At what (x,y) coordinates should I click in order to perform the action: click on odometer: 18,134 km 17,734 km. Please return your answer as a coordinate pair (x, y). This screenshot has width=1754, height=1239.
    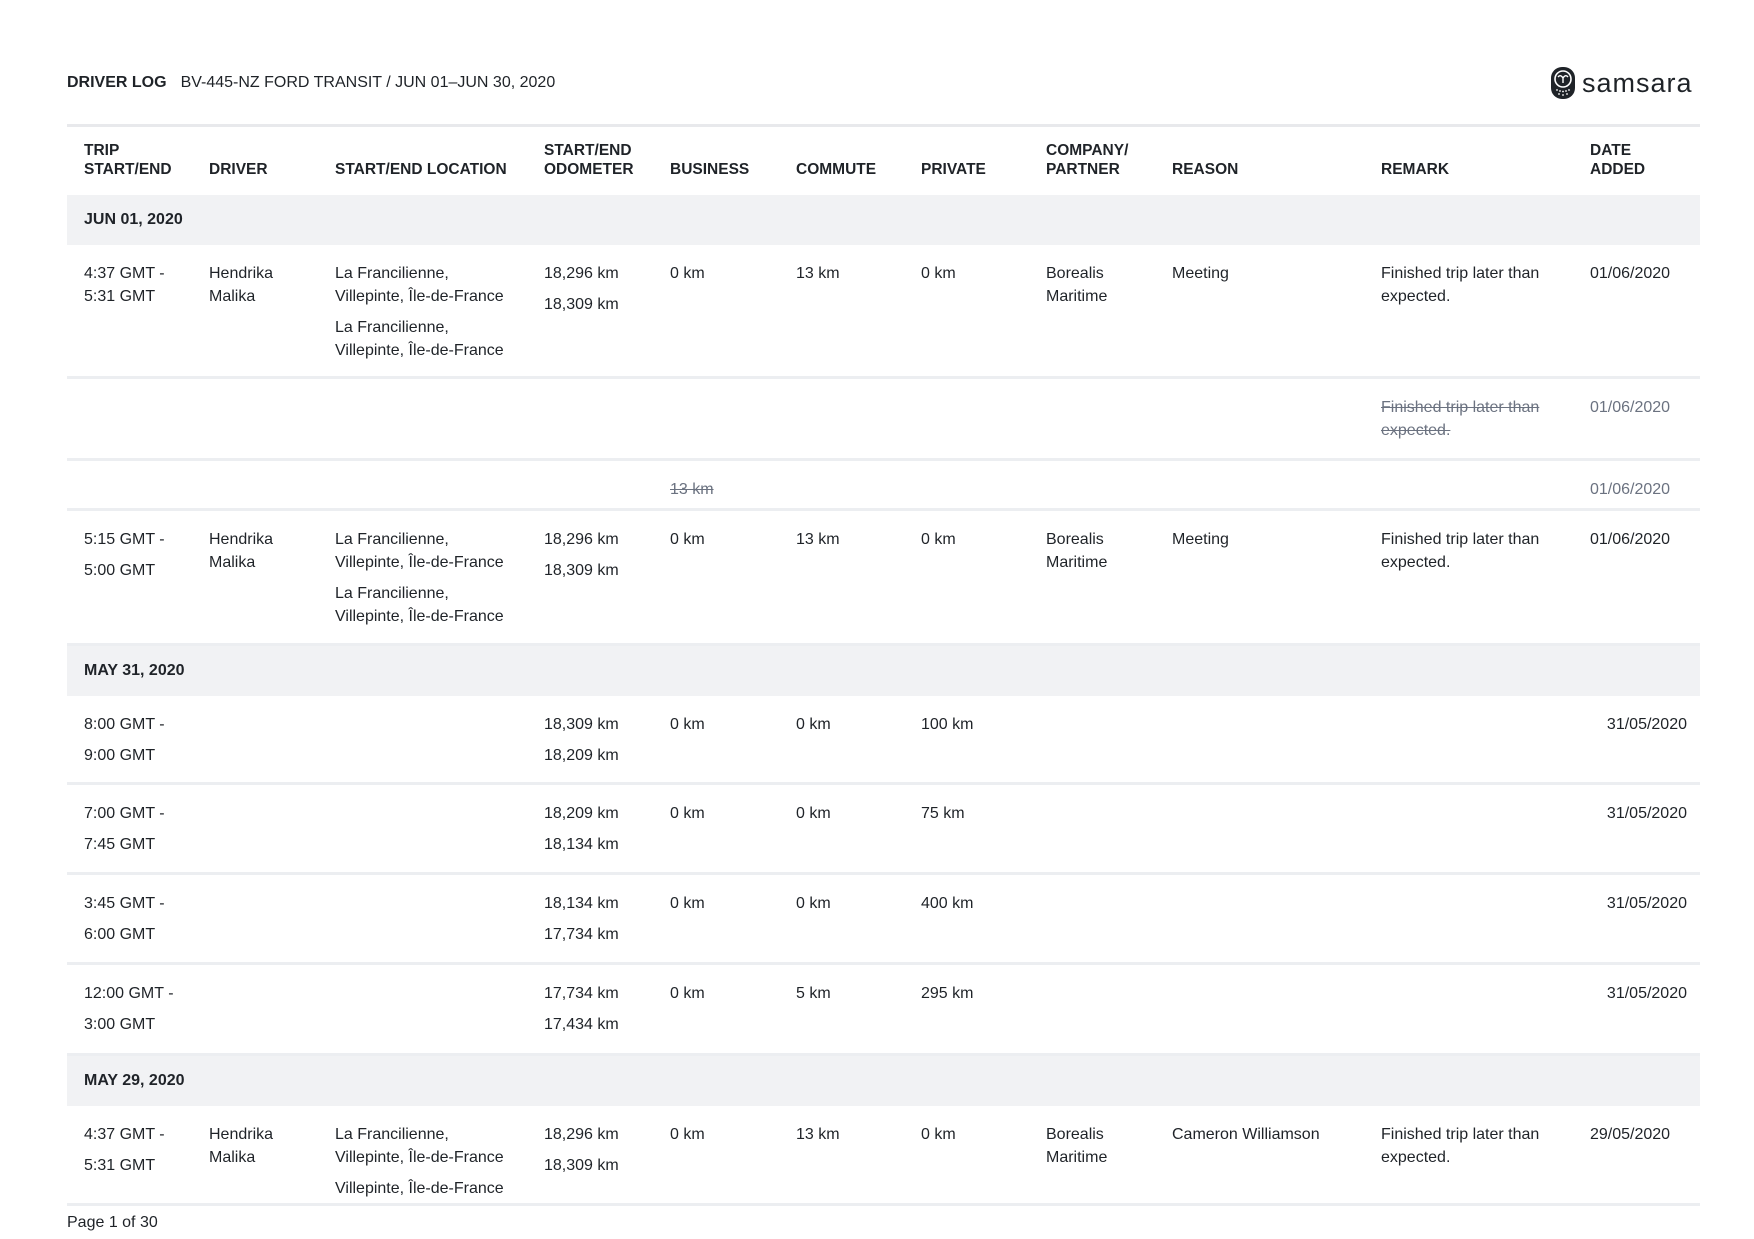
    Looking at the image, I should click on (581, 919).